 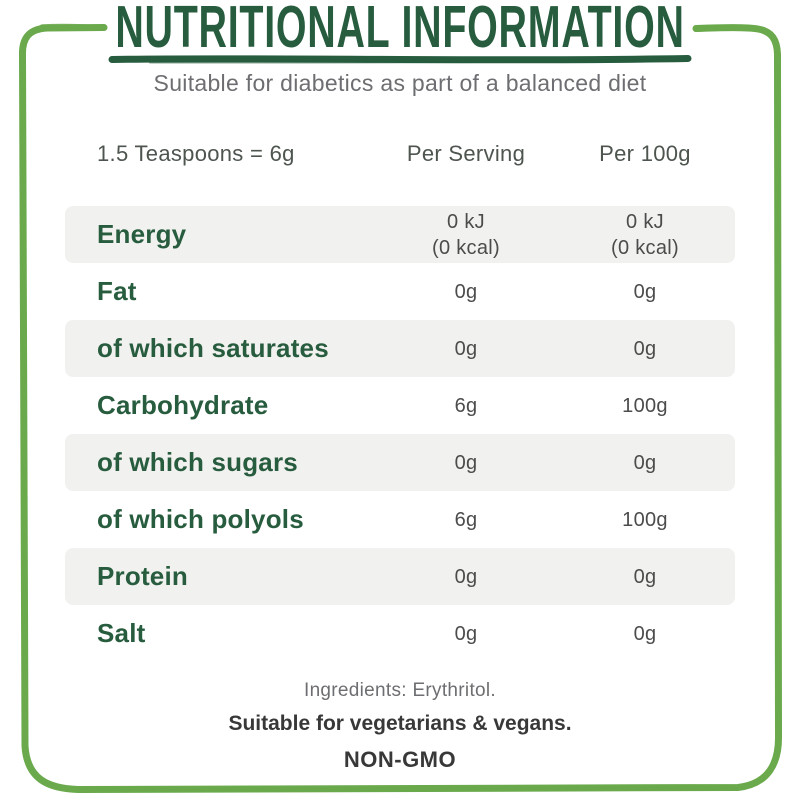 What do you see at coordinates (400, 234) in the screenshot?
I see `table-row-energy: Energy 0 kJ (0 kcal) 0 kJ (0 kcal)` at bounding box center [400, 234].